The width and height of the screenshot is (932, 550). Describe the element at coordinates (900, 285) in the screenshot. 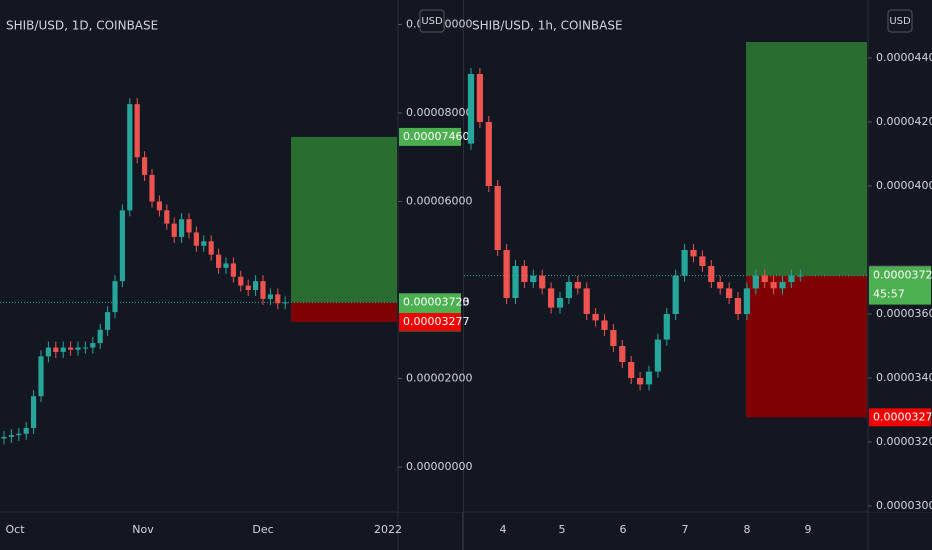

I see `price-label-bg` at that location.